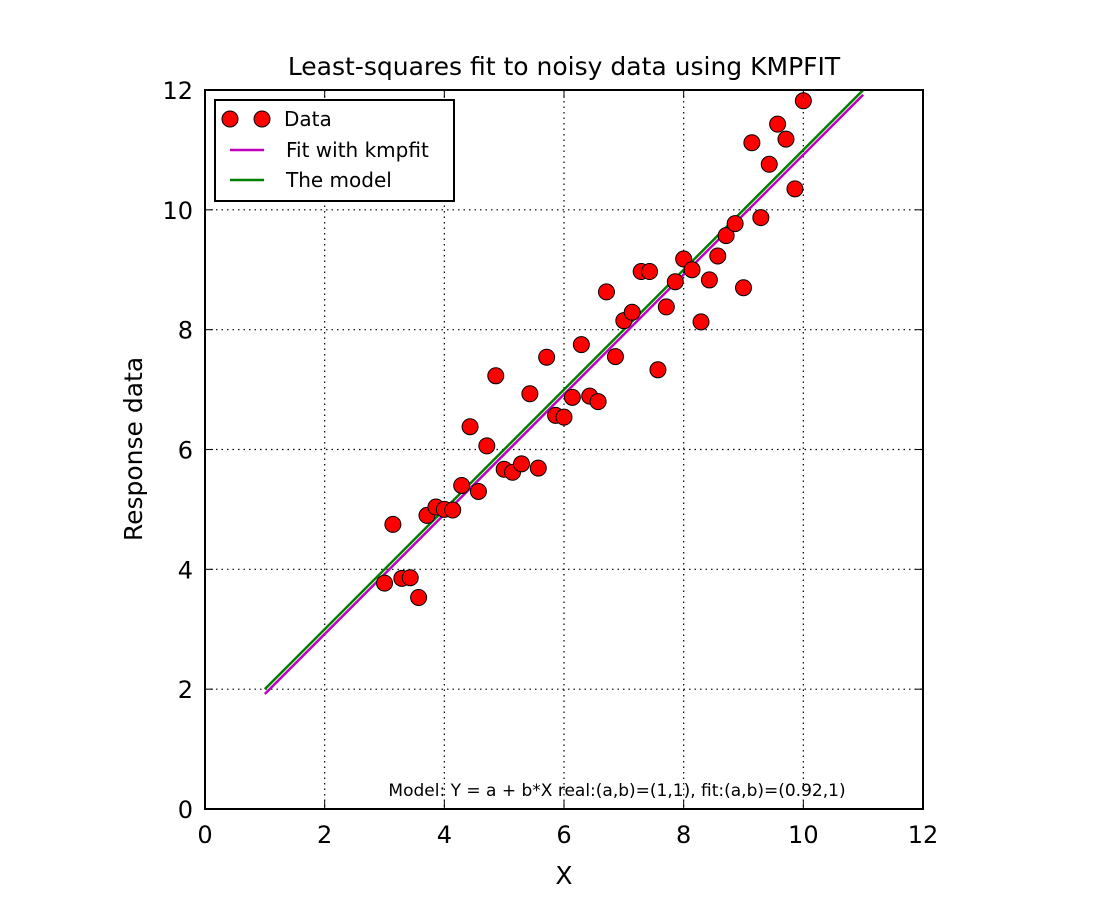 This screenshot has width=1100, height=900. Describe the element at coordinates (204, 835) in the screenshot. I see `x-tick-label-0: 0` at that location.